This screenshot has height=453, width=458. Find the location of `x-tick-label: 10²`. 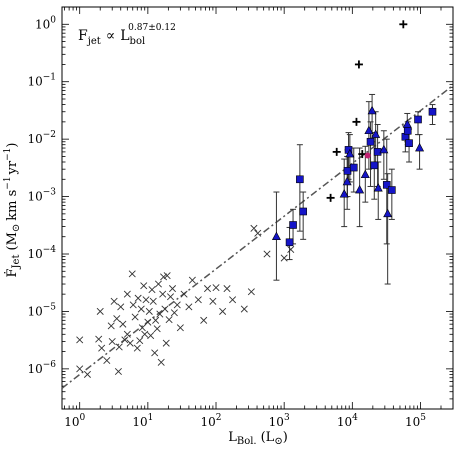

x-tick-label: 10² is located at coordinates (211, 421).